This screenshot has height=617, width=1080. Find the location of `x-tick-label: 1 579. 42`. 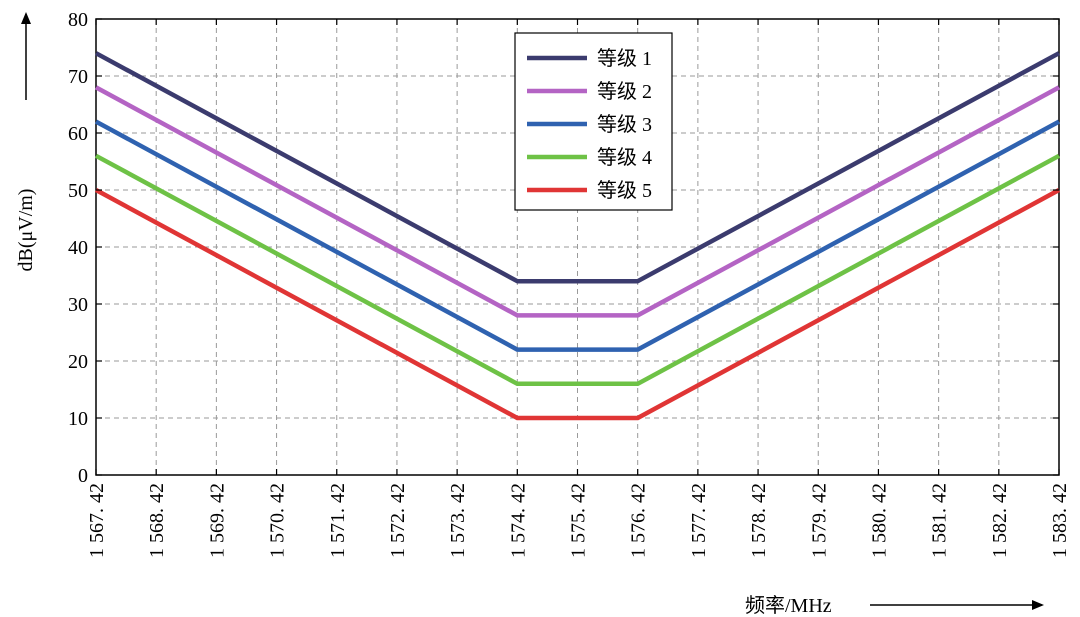

x-tick-label: 1 579. 42 is located at coordinates (819, 520).